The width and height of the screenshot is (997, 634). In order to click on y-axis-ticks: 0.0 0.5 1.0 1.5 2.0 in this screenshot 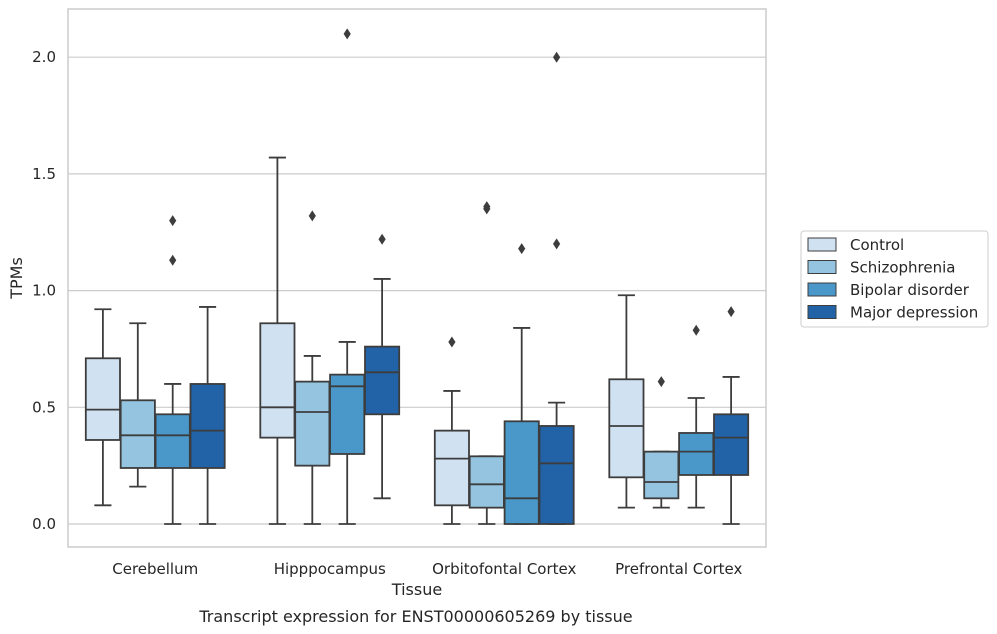, I will do `click(44, 290)`.